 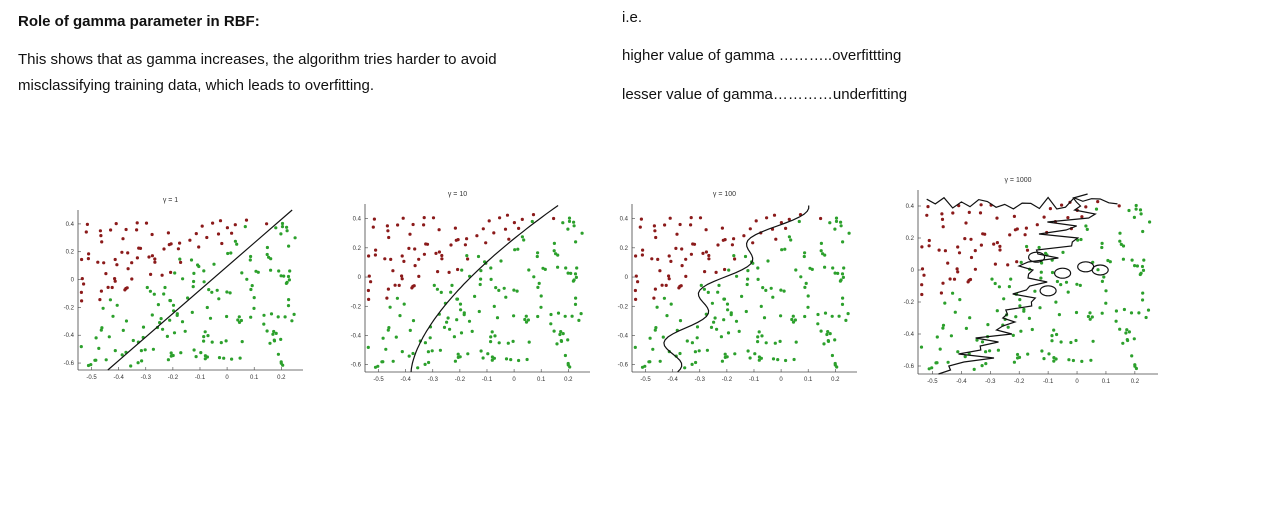 I want to click on decision-boundary-outer, so click(x=1022, y=203).